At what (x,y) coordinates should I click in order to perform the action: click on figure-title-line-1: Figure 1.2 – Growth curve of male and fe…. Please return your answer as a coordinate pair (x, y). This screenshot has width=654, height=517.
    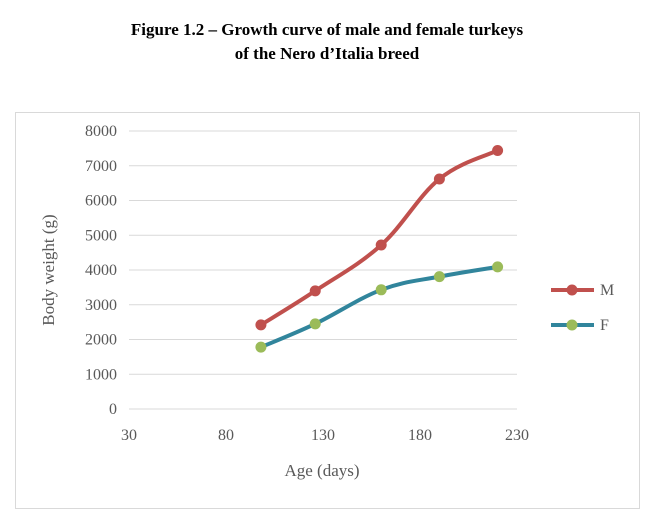
    Looking at the image, I should click on (327, 29).